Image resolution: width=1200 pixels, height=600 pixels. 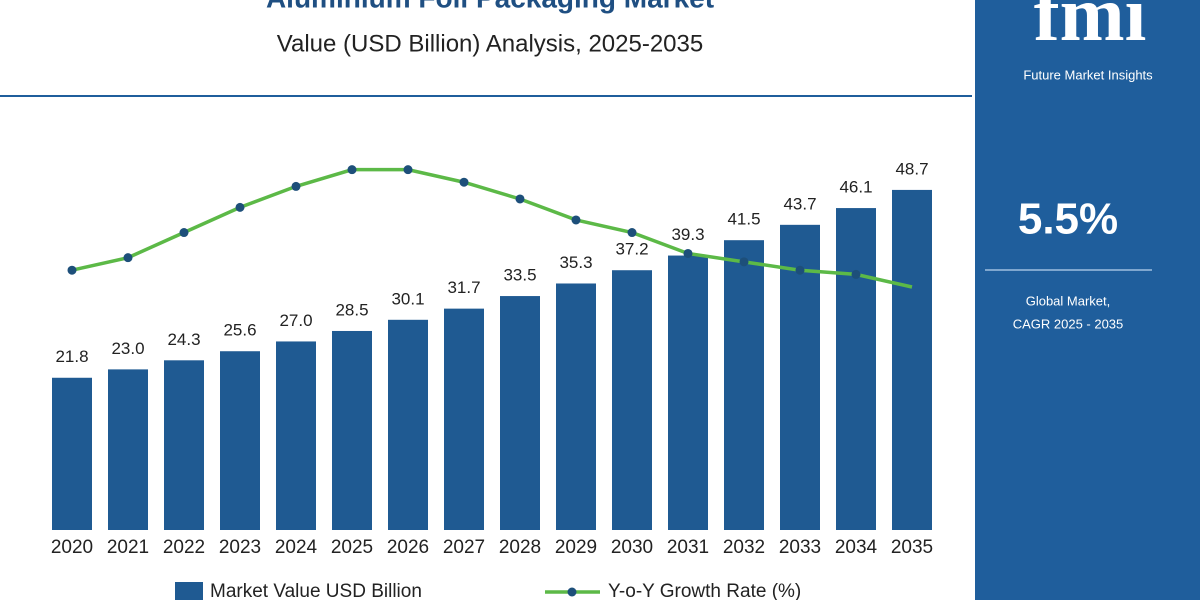 I want to click on value-label: 46.1, so click(x=855, y=187).